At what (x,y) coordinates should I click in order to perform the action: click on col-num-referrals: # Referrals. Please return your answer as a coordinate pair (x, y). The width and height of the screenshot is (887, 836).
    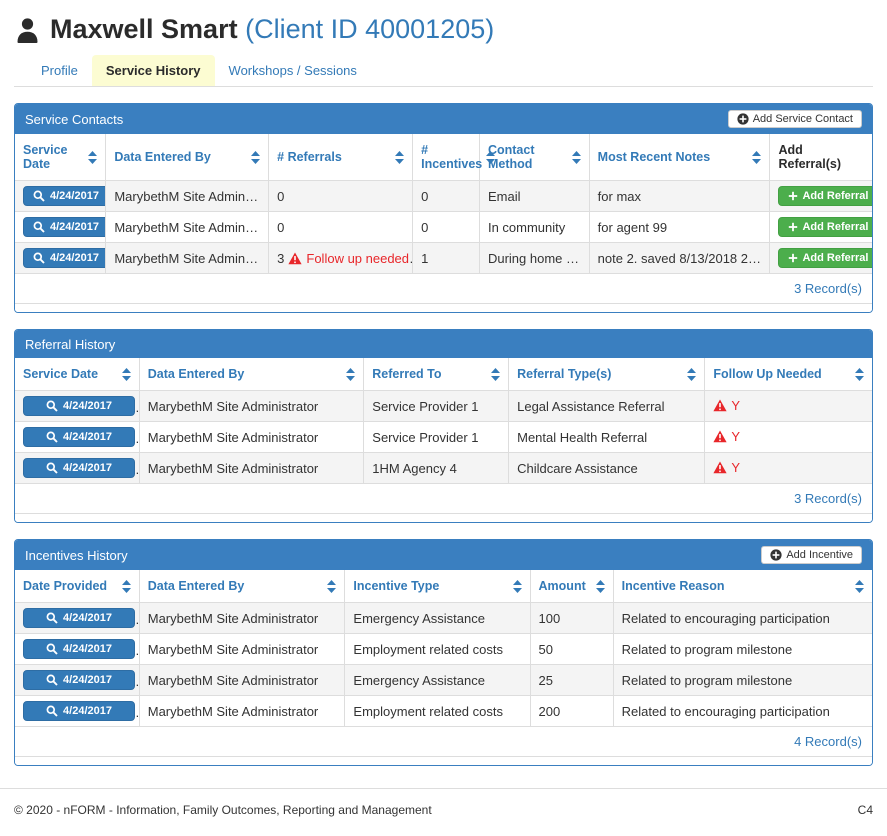
    Looking at the image, I should click on (341, 157).